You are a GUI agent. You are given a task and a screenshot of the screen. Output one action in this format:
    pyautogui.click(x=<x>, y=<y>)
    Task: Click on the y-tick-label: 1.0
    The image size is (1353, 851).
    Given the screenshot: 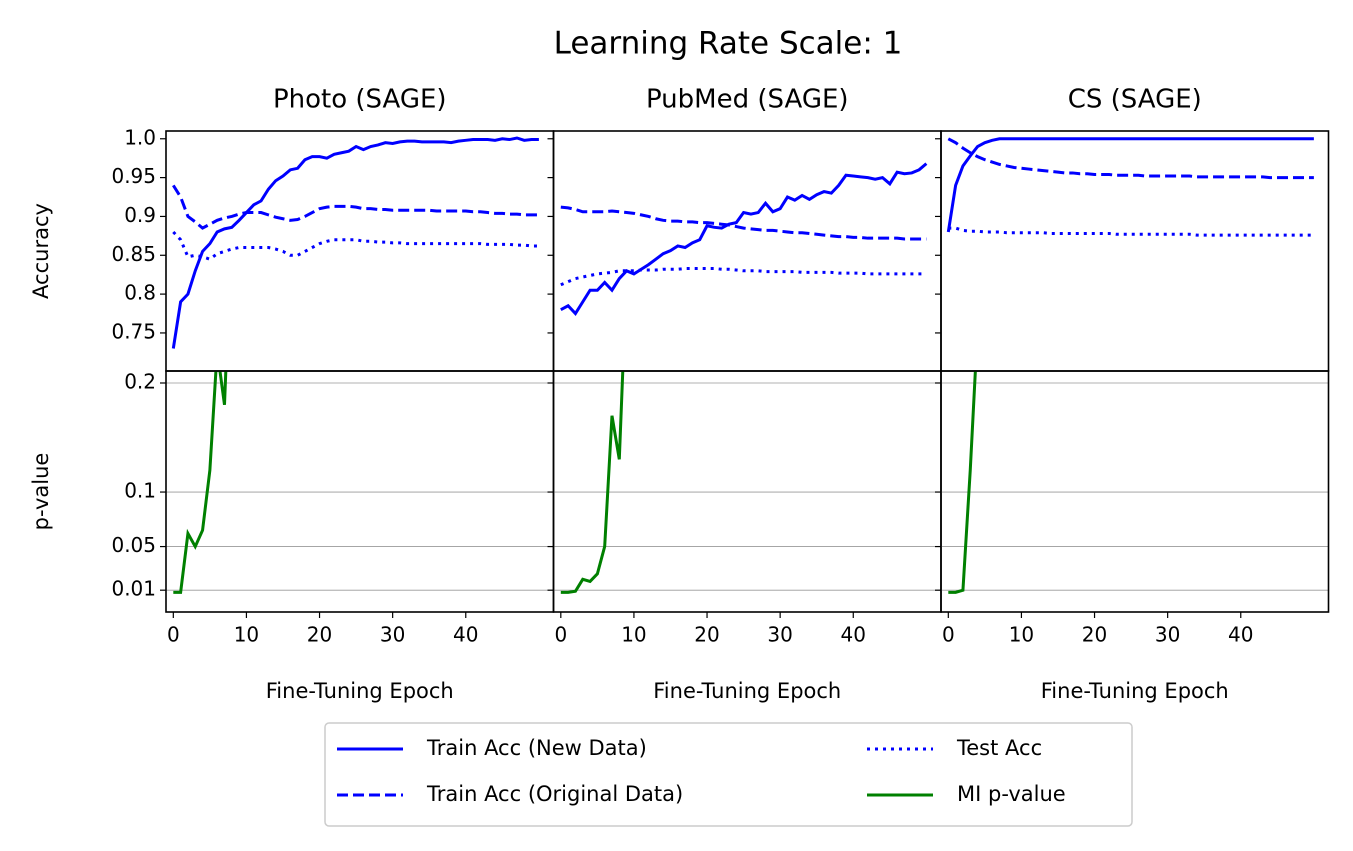 What is the action you would take?
    pyautogui.click(x=140, y=137)
    